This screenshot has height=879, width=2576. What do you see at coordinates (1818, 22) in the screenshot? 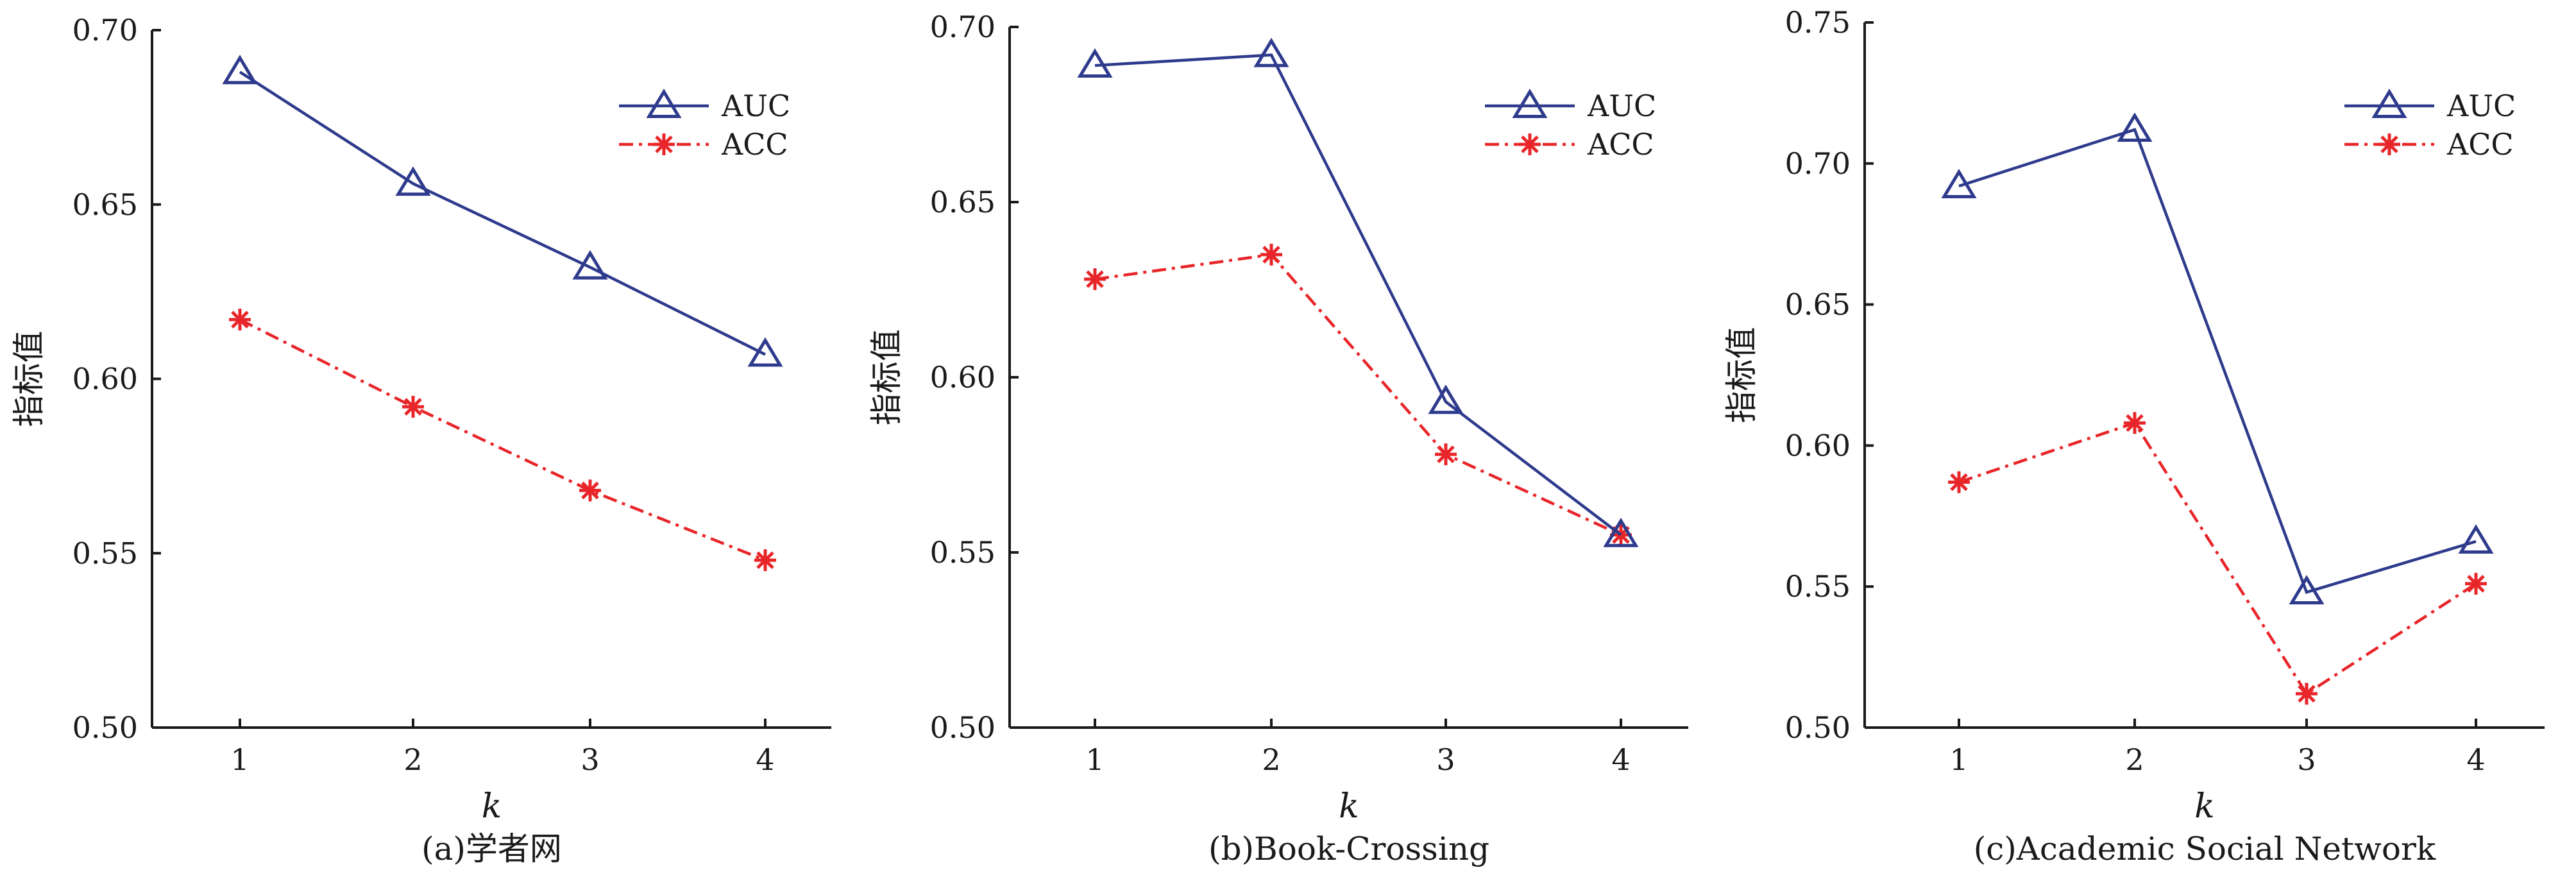
I see `y-tick-label: 0.75` at bounding box center [1818, 22].